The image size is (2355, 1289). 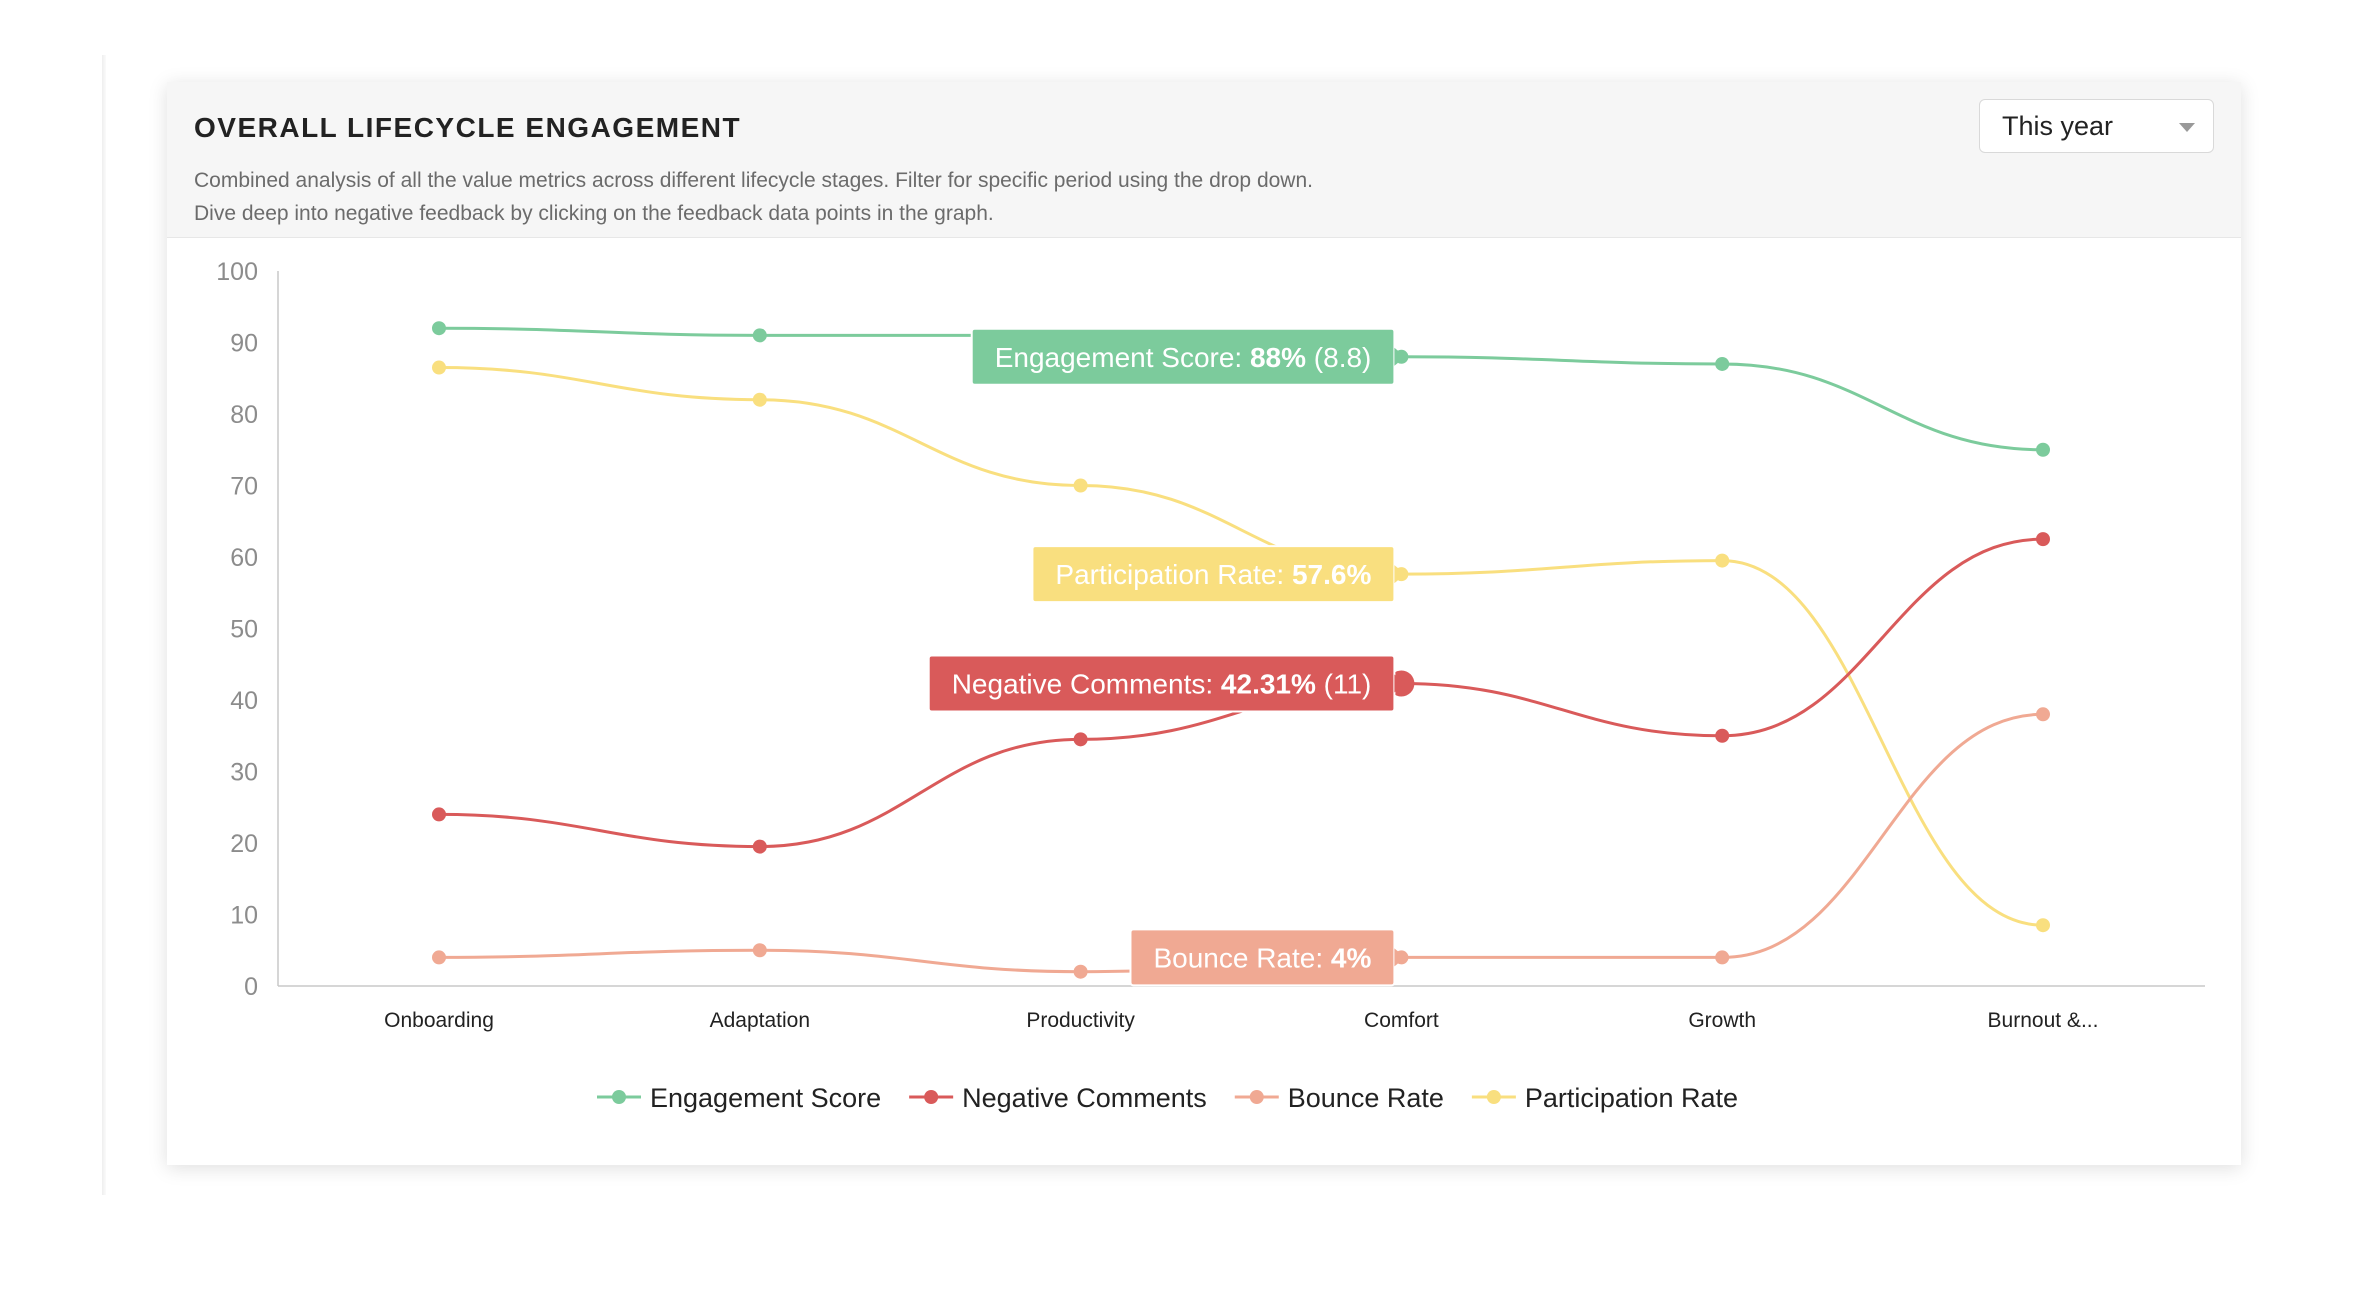 I want to click on tooltip-text: Participation Rate: 57.6%, so click(x=1213, y=574).